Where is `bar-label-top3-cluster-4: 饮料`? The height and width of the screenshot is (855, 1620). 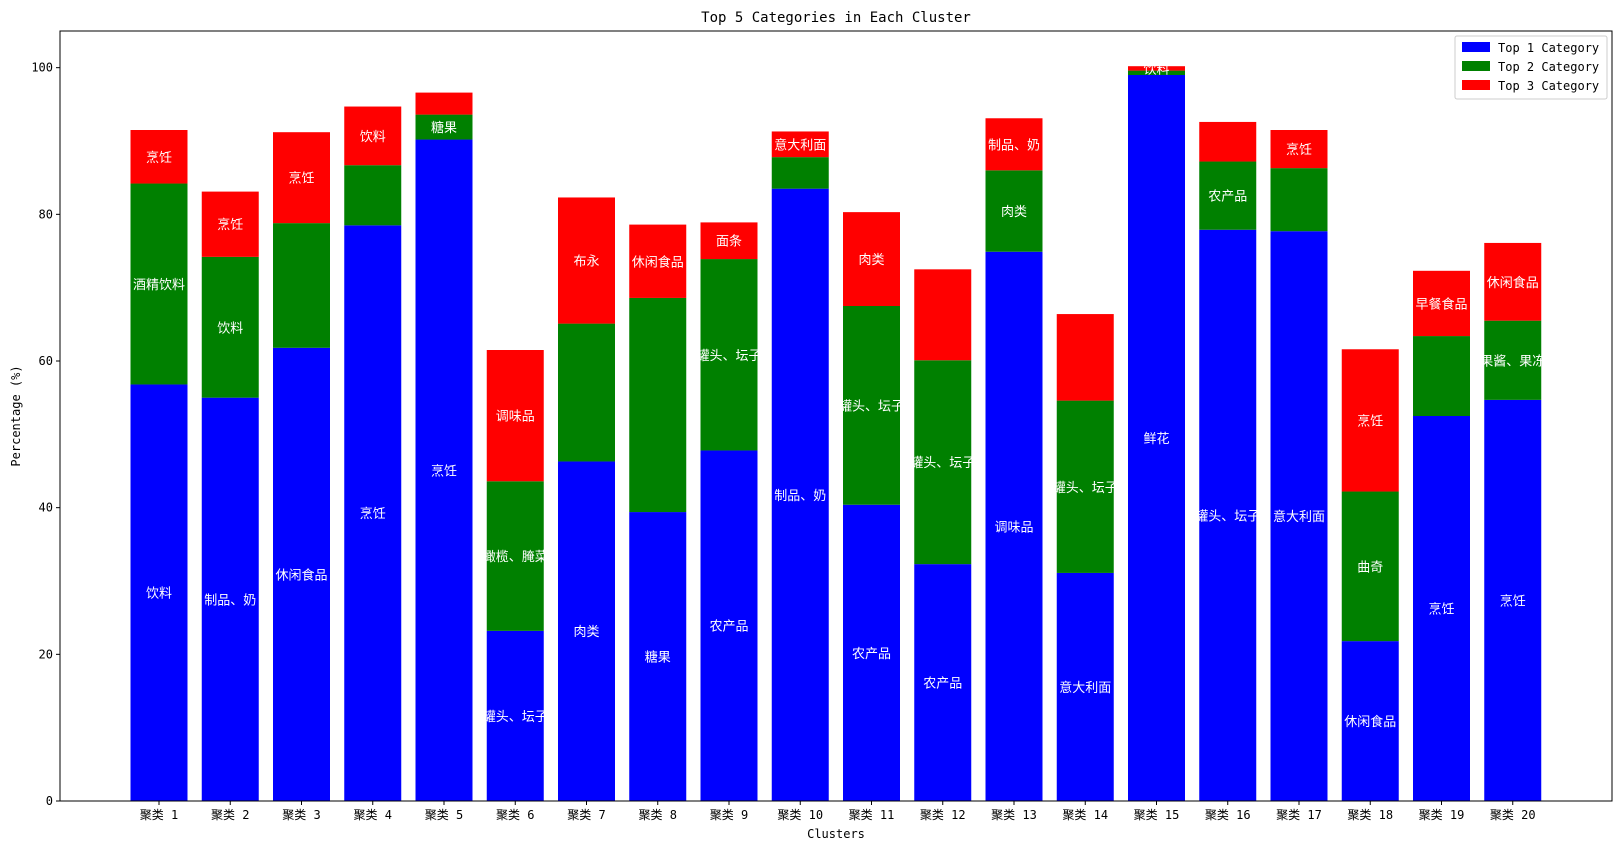
bar-label-top3-cluster-4: 饮料 is located at coordinates (373, 137).